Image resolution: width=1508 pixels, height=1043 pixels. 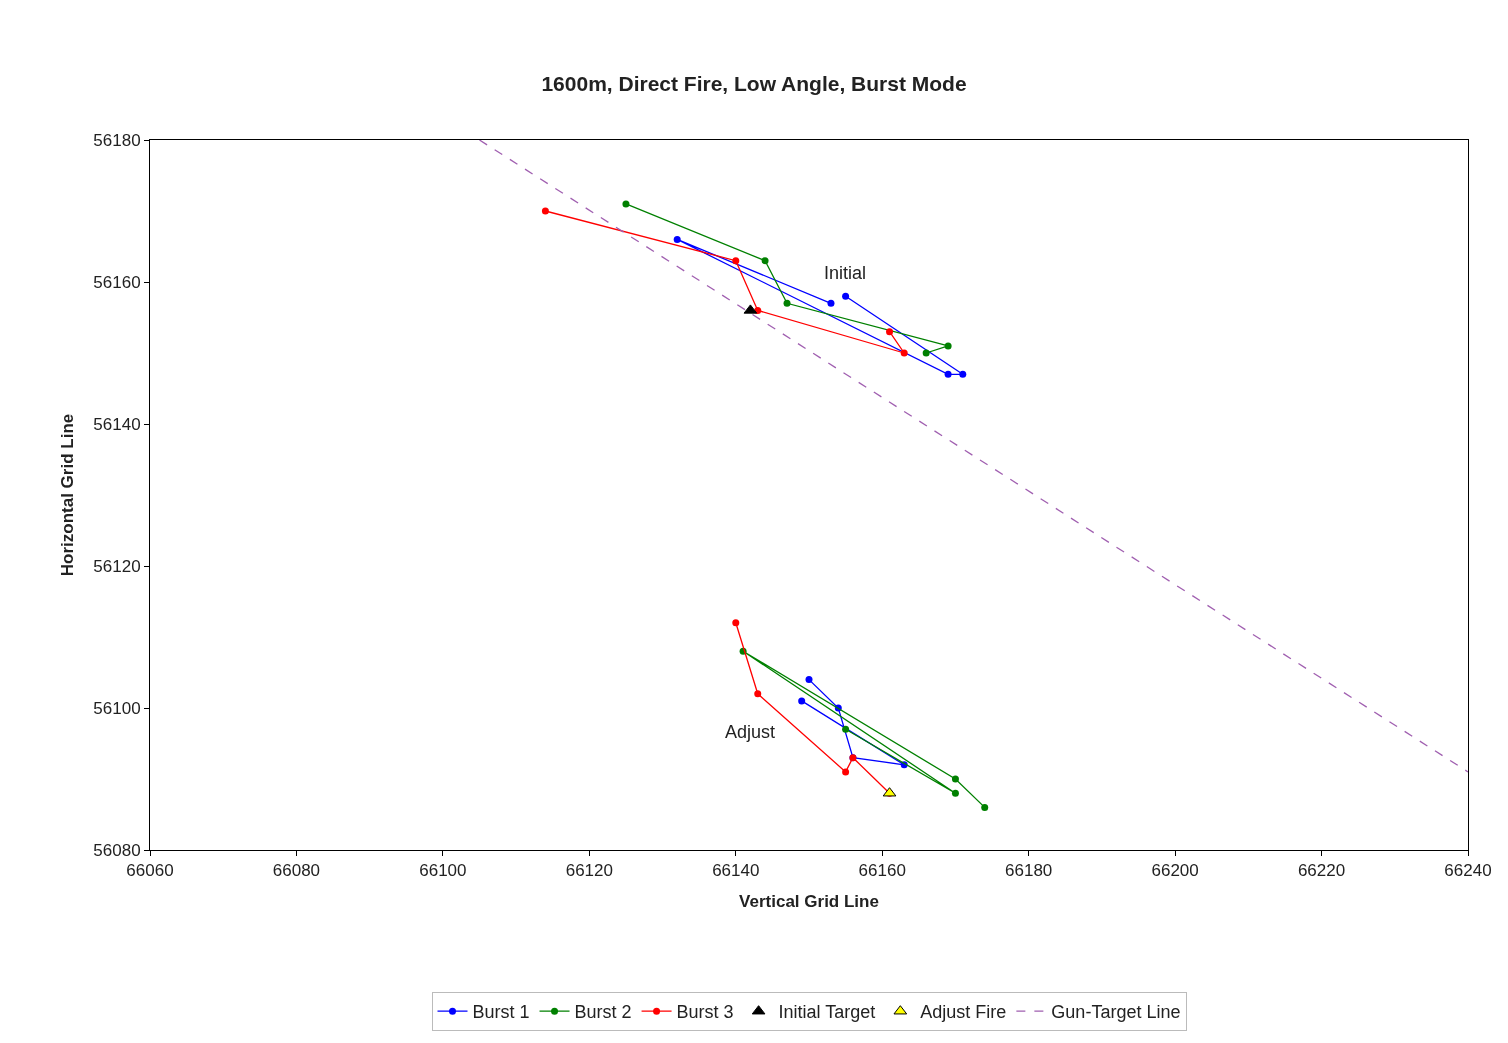 What do you see at coordinates (501, 1012) in the screenshot?
I see `legend-label: Burst 1` at bounding box center [501, 1012].